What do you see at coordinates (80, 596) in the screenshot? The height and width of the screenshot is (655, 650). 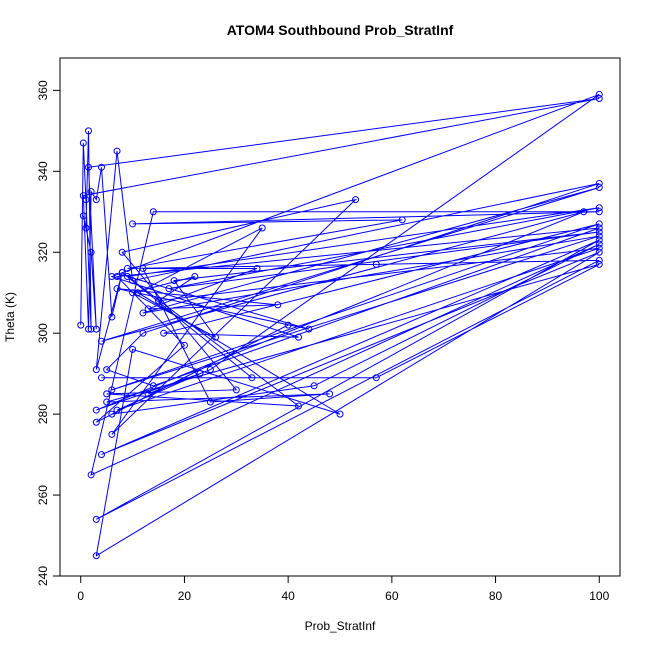 I see `x-tick-label: 0` at bounding box center [80, 596].